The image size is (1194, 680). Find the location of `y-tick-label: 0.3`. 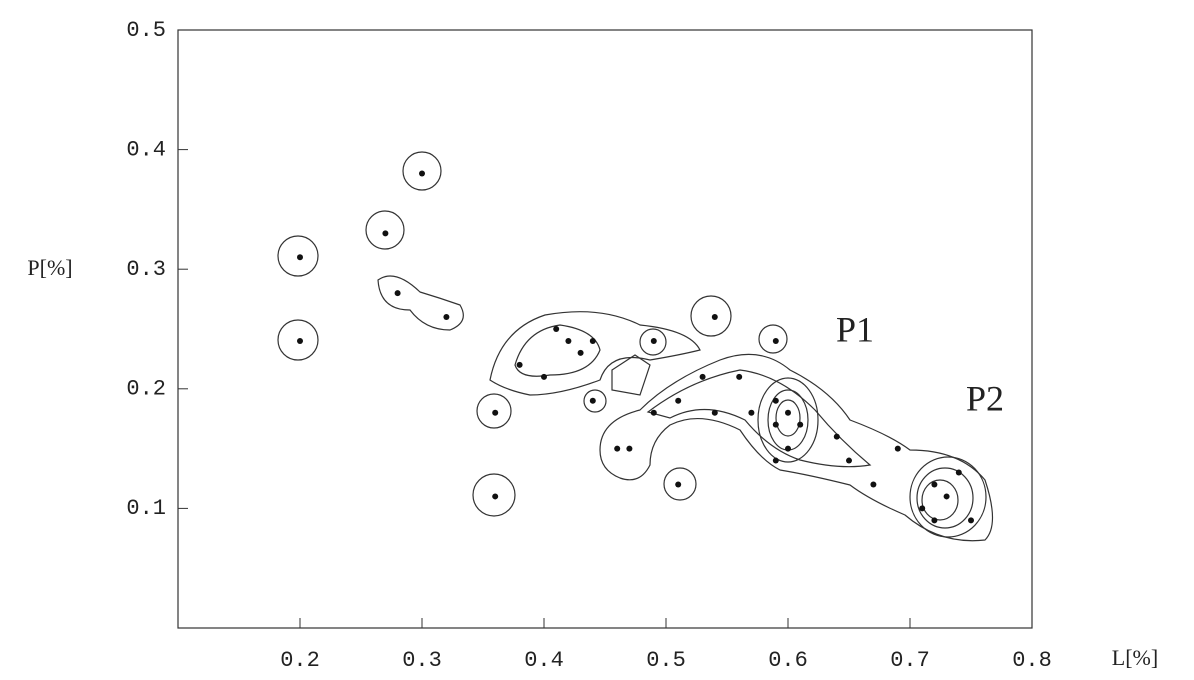

y-tick-label: 0.3 is located at coordinates (146, 269).